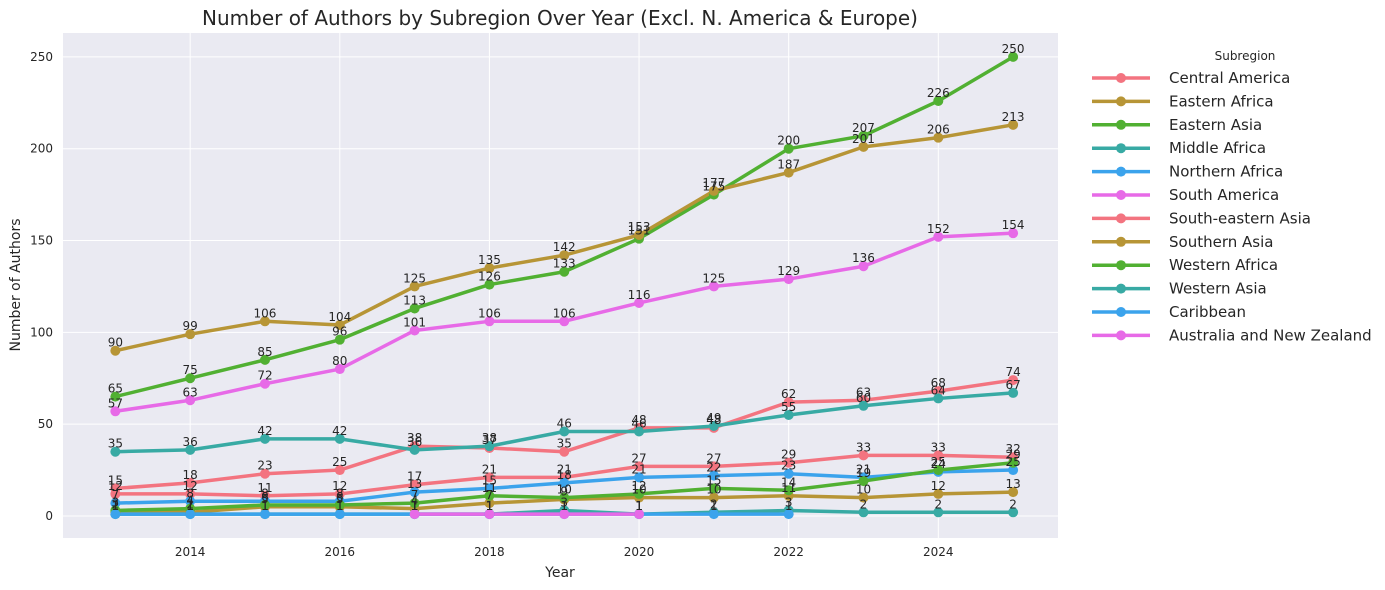 Image resolution: width=1385 pixels, height=590 pixels. Describe the element at coordinates (264, 352) in the screenshot. I see `data-label-eastern-asia: 85` at that location.